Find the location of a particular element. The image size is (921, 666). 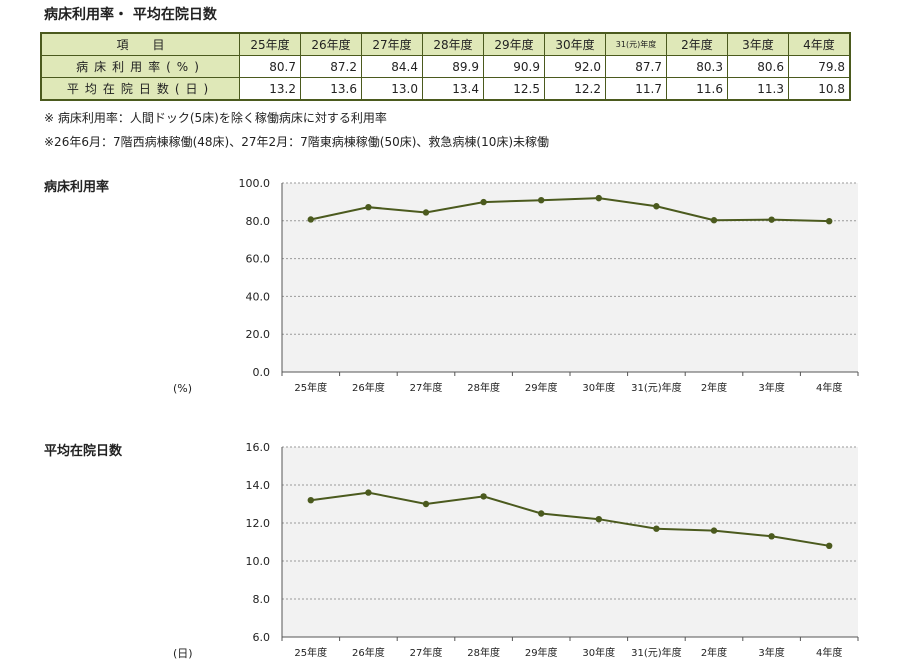

page-title: 病床利用率・ 平均在院日数 is located at coordinates (130, 15).